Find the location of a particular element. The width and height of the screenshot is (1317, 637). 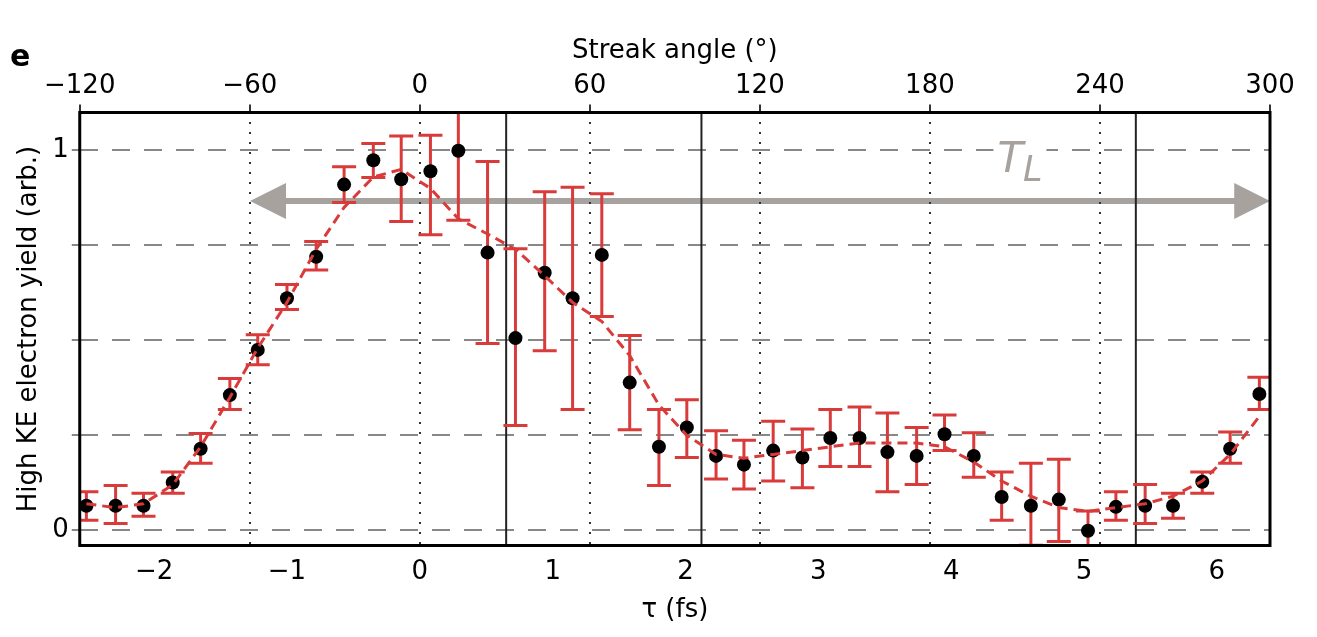

x-tick-label: 5 is located at coordinates (1084, 569).